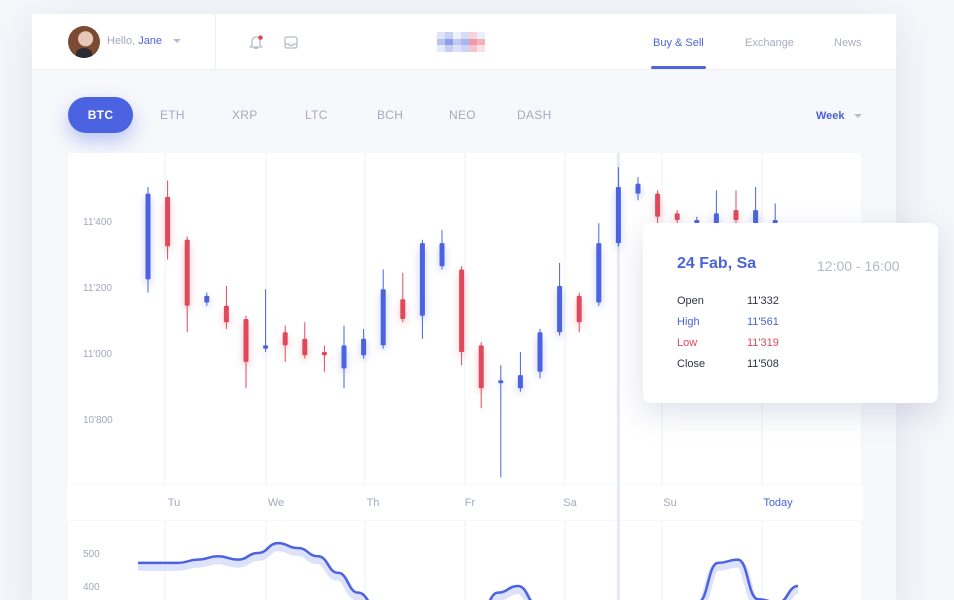 This screenshot has height=600, width=954. What do you see at coordinates (121, 41) in the screenshot?
I see `greeting-text: Hello,` at bounding box center [121, 41].